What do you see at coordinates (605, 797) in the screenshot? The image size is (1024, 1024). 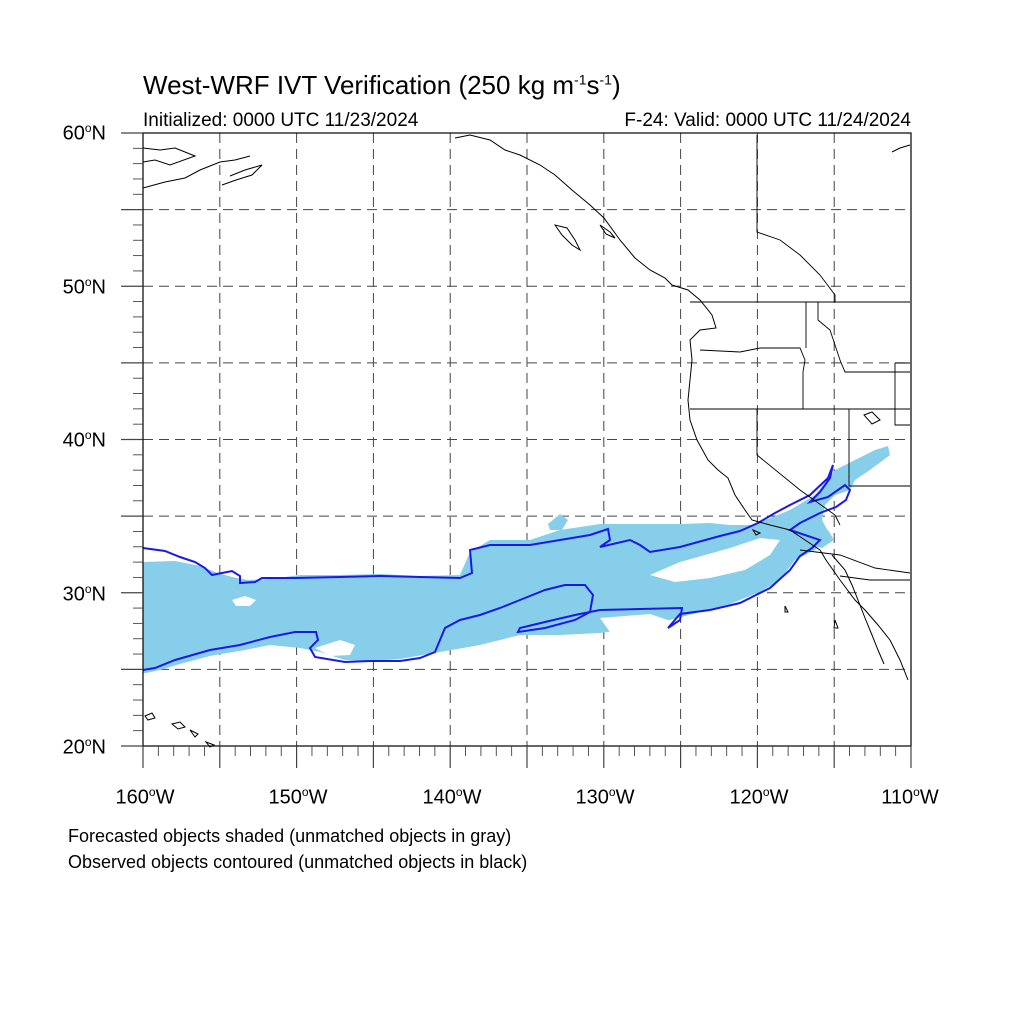 I see `lon-label-130w: 130oW` at bounding box center [605, 797].